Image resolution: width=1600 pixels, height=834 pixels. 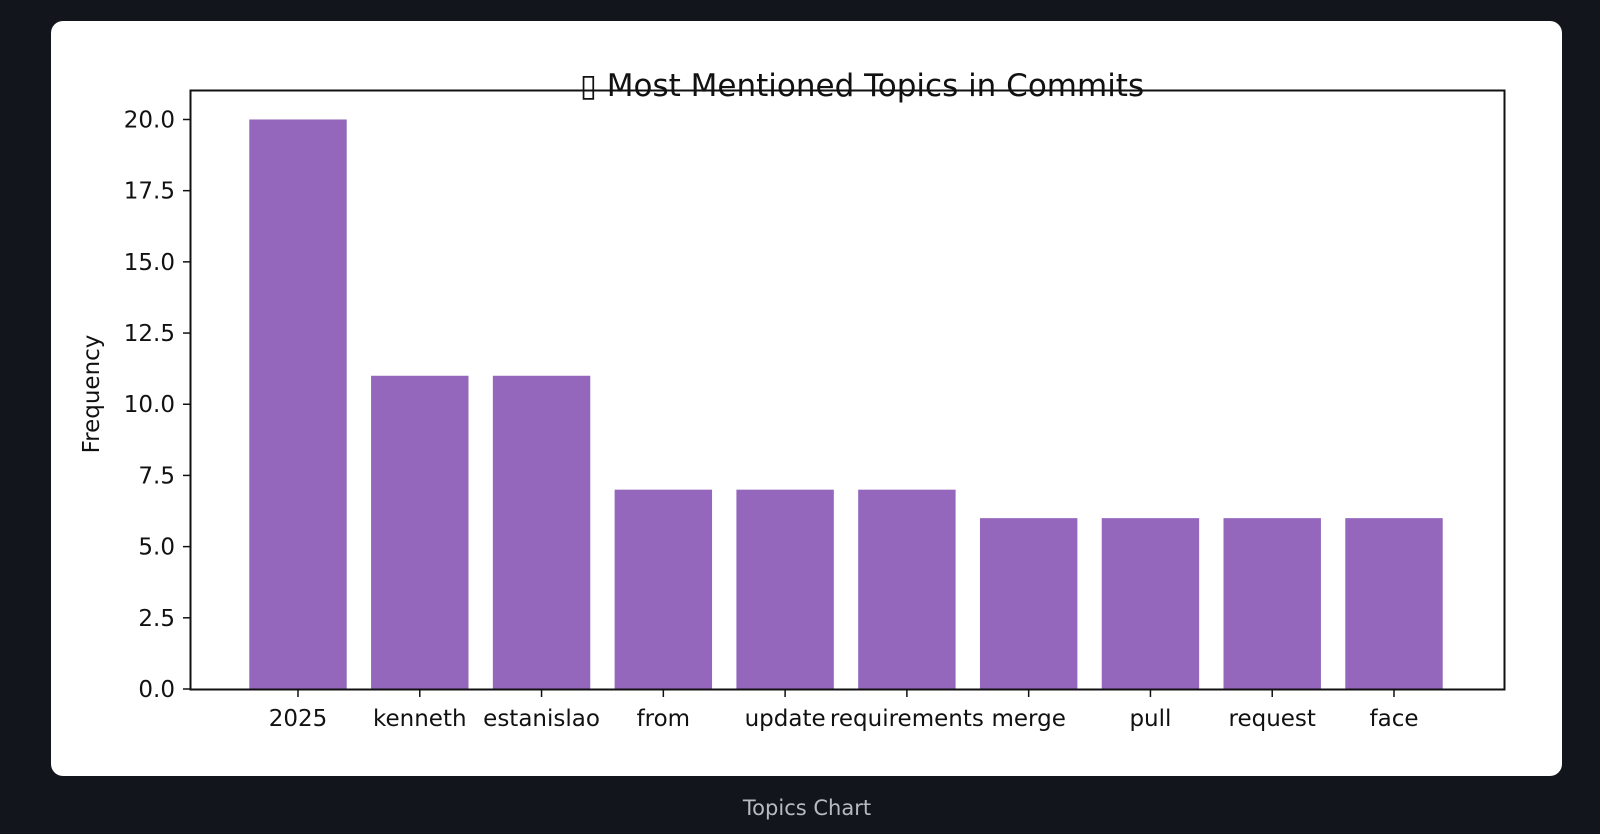 I want to click on bar-face, so click(x=1394, y=603).